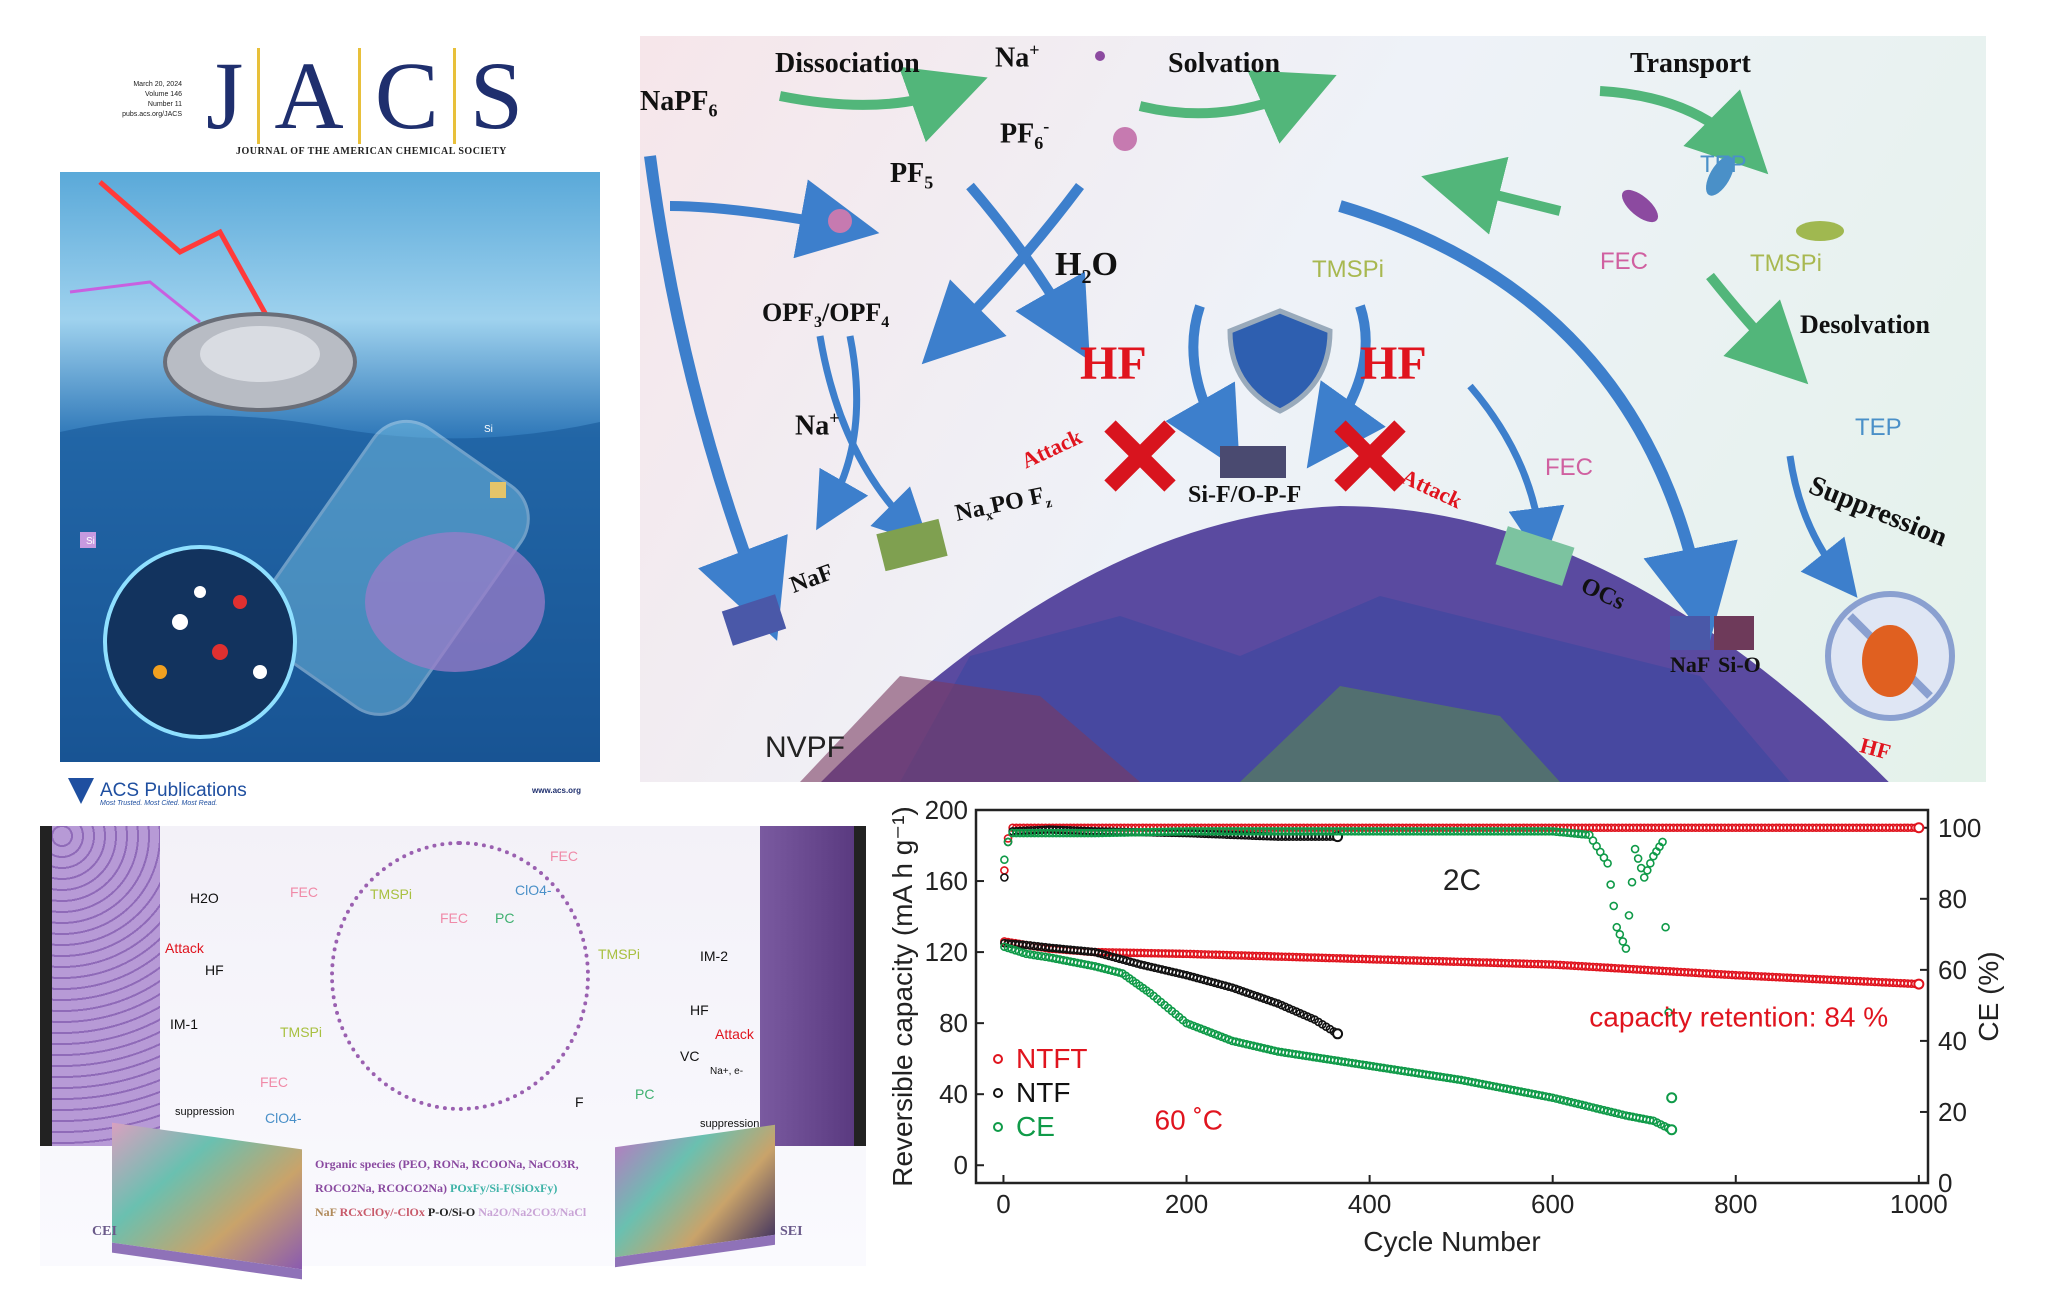 The image size is (2048, 1300). Describe the element at coordinates (1140, 456) in the screenshot. I see `blocked-attack-icon` at that location.